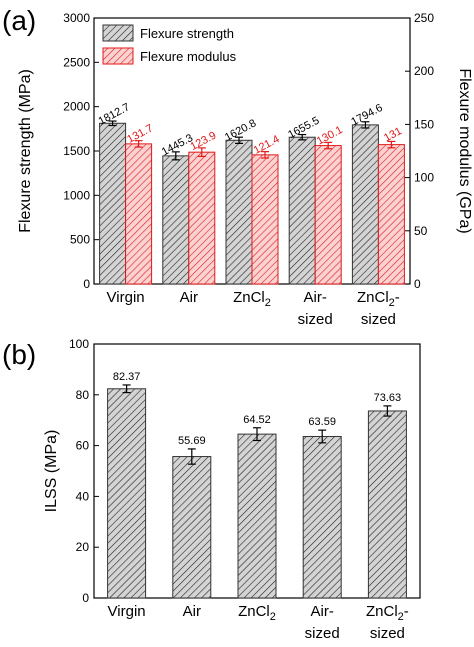 The width and height of the screenshot is (474, 647). Describe the element at coordinates (366, 115) in the screenshot. I see `label-flexure-strength-4: 1794.6` at that location.